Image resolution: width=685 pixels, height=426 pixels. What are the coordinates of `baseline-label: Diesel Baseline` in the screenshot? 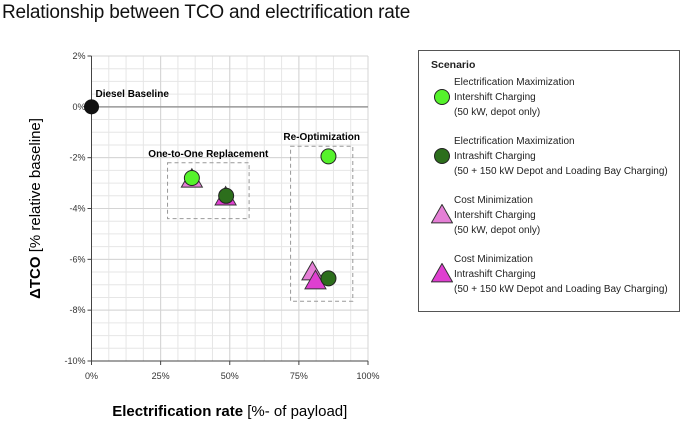 It's located at (133, 94).